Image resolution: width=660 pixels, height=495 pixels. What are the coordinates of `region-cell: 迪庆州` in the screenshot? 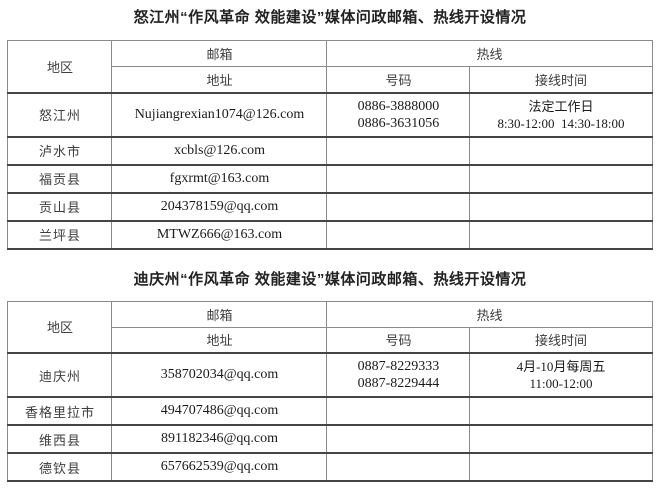 It's located at (60, 375).